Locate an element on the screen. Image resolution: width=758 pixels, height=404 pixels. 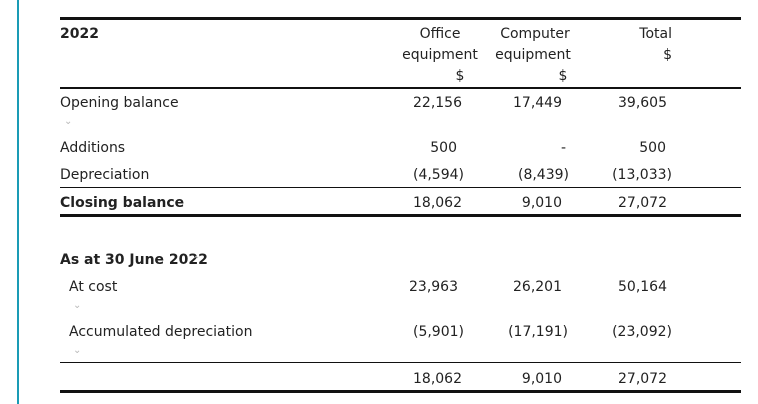
at-cost-total: 50,164 is located at coordinates (642, 287).